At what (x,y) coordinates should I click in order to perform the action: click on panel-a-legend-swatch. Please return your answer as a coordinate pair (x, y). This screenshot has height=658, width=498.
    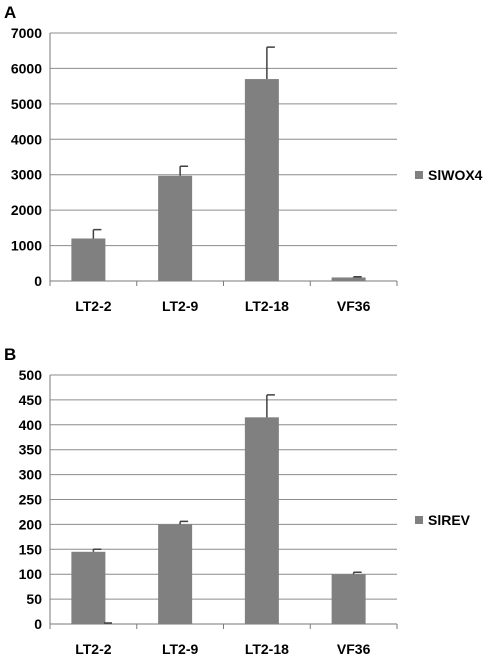
    Looking at the image, I should click on (419, 175).